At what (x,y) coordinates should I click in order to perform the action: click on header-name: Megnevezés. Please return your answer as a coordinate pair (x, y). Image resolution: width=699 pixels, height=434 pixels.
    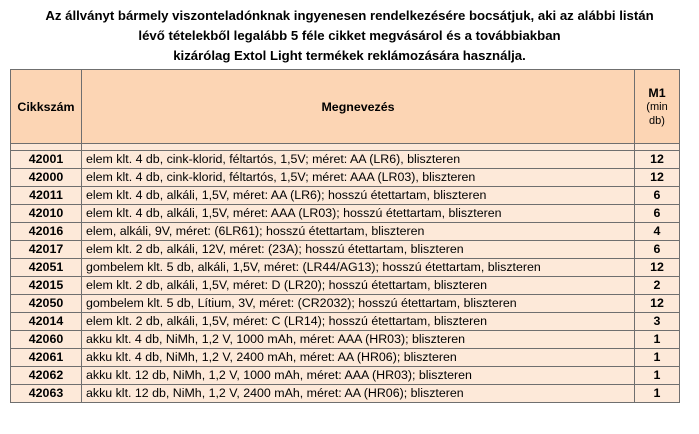
    Looking at the image, I should click on (358, 106).